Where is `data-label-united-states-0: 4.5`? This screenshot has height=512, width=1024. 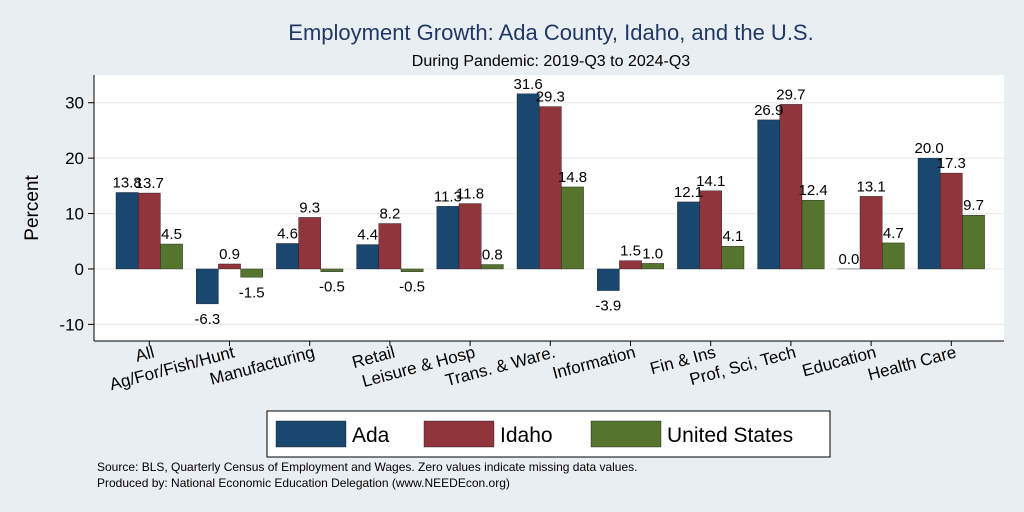 data-label-united-states-0: 4.5 is located at coordinates (171, 234).